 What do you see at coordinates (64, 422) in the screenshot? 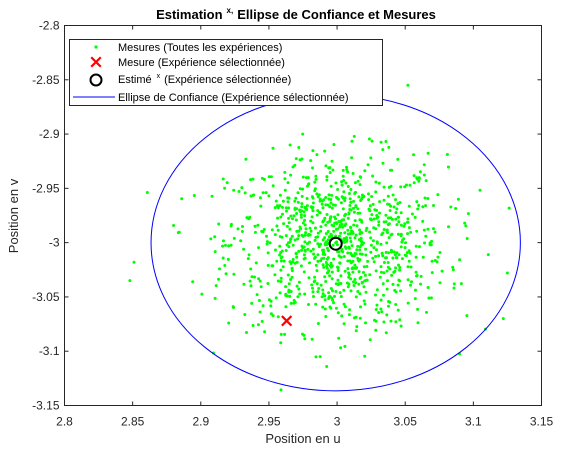
I see `x-tick-label: 2.8` at bounding box center [64, 422].